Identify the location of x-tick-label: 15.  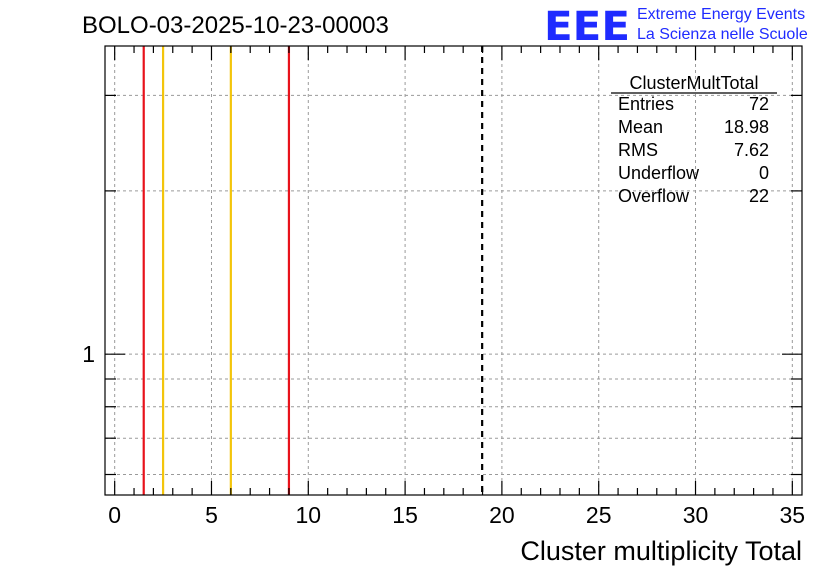
(405, 515).